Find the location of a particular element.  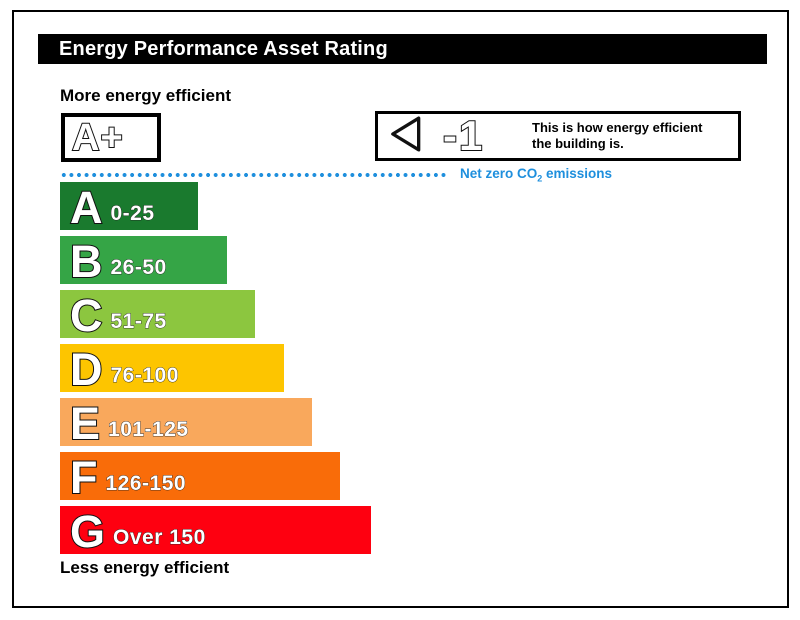

net-zero-row: Net zero CO2 emissions is located at coordinates (410, 175).